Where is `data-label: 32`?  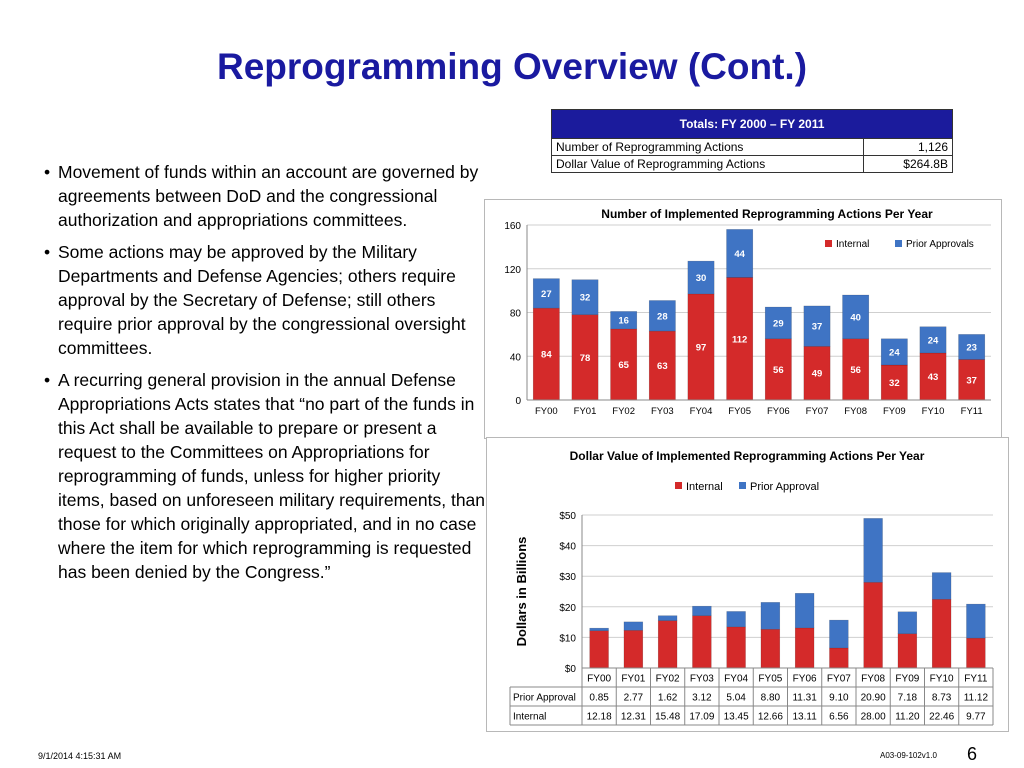 data-label: 32 is located at coordinates (585, 298).